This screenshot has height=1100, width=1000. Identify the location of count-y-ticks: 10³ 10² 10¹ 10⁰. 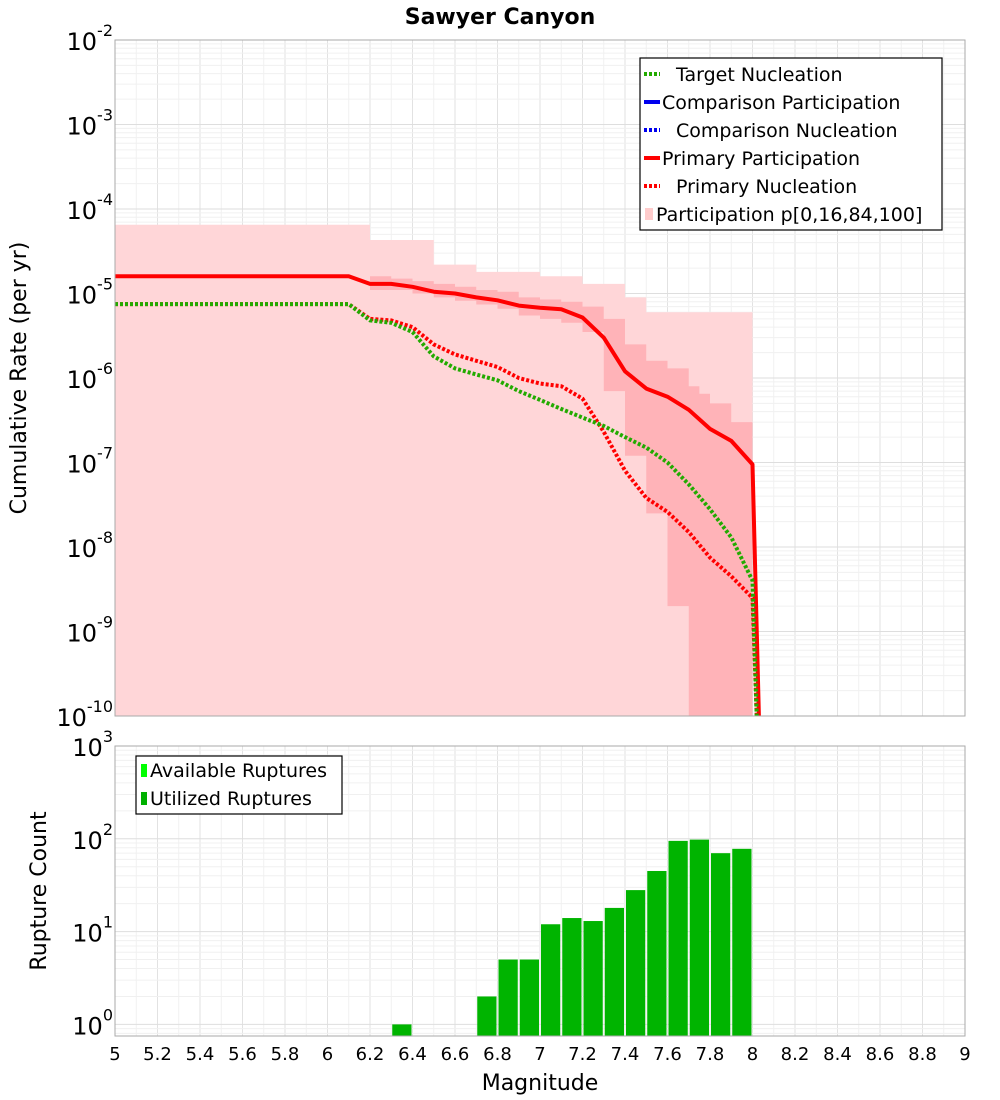
(92, 883).